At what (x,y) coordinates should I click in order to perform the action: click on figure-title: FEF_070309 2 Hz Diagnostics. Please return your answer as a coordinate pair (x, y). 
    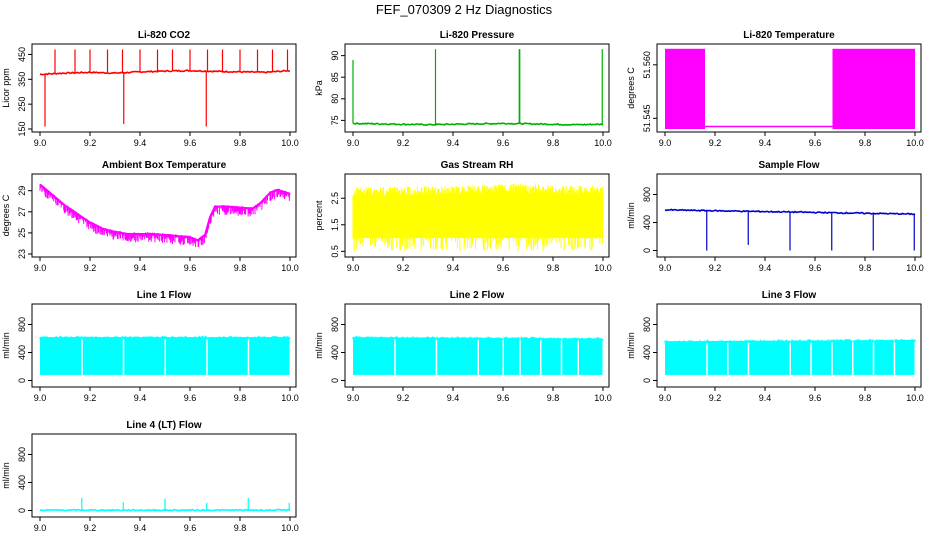
    Looking at the image, I should click on (464, 9).